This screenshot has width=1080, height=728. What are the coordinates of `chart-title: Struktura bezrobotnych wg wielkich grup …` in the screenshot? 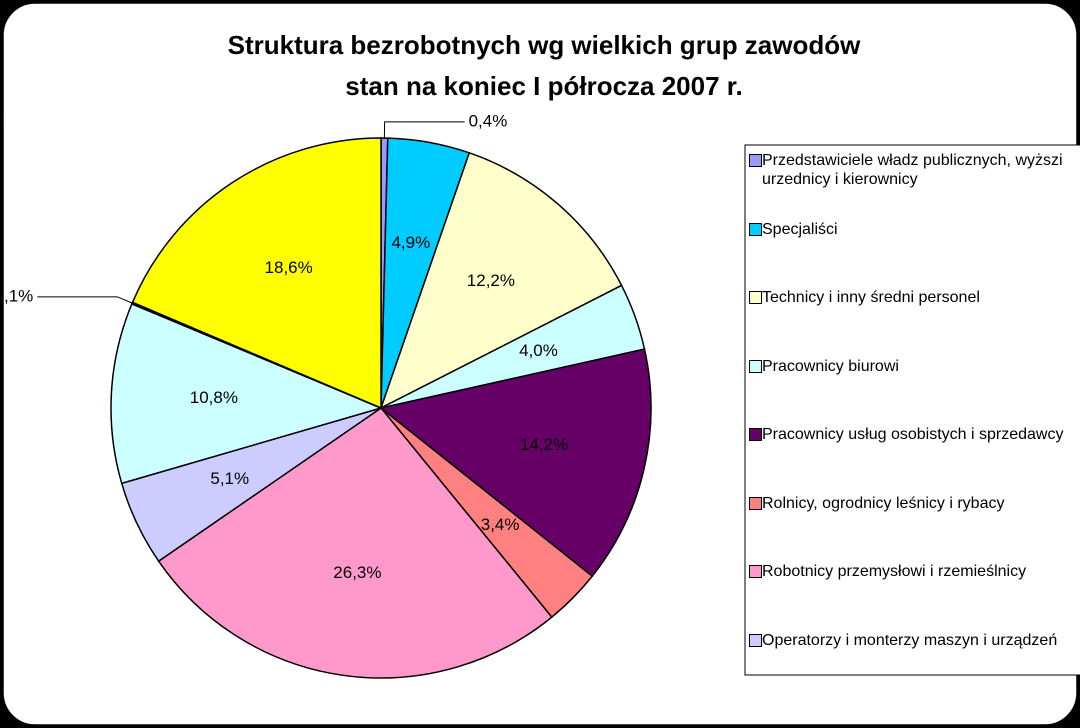 It's located at (544, 45).